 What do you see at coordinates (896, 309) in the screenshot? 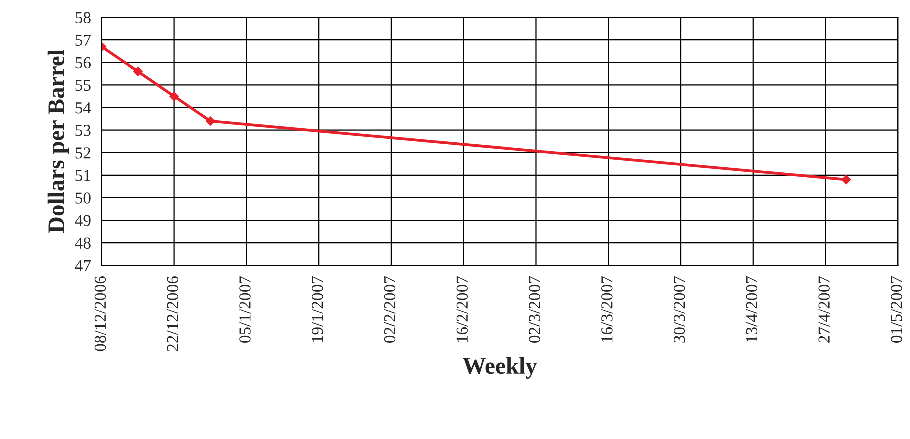
I see `x-tick-label: 01/5/2007` at bounding box center [896, 309].